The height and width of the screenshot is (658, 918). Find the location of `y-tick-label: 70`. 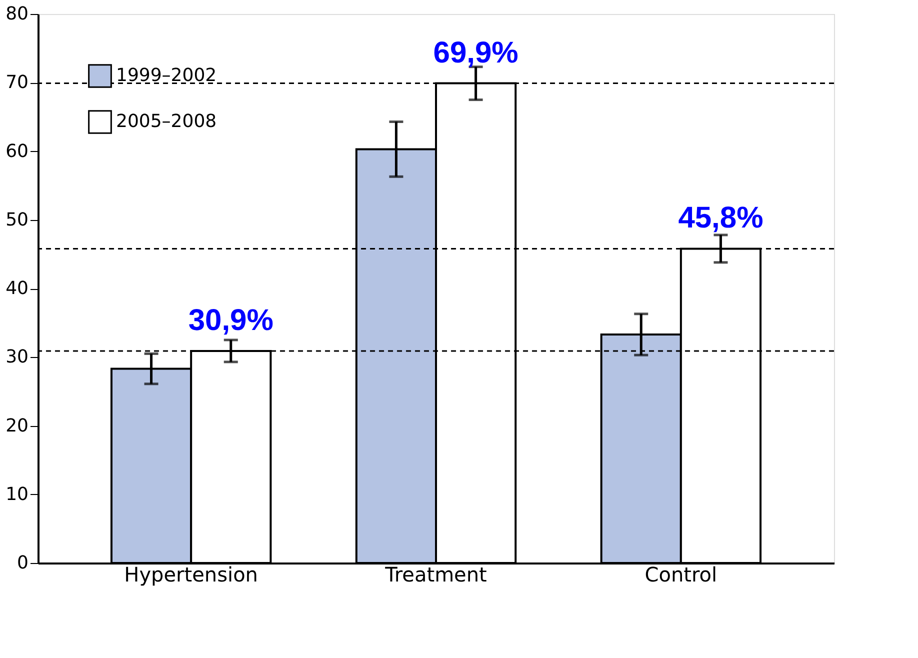

y-tick-label: 70 is located at coordinates (17, 83).